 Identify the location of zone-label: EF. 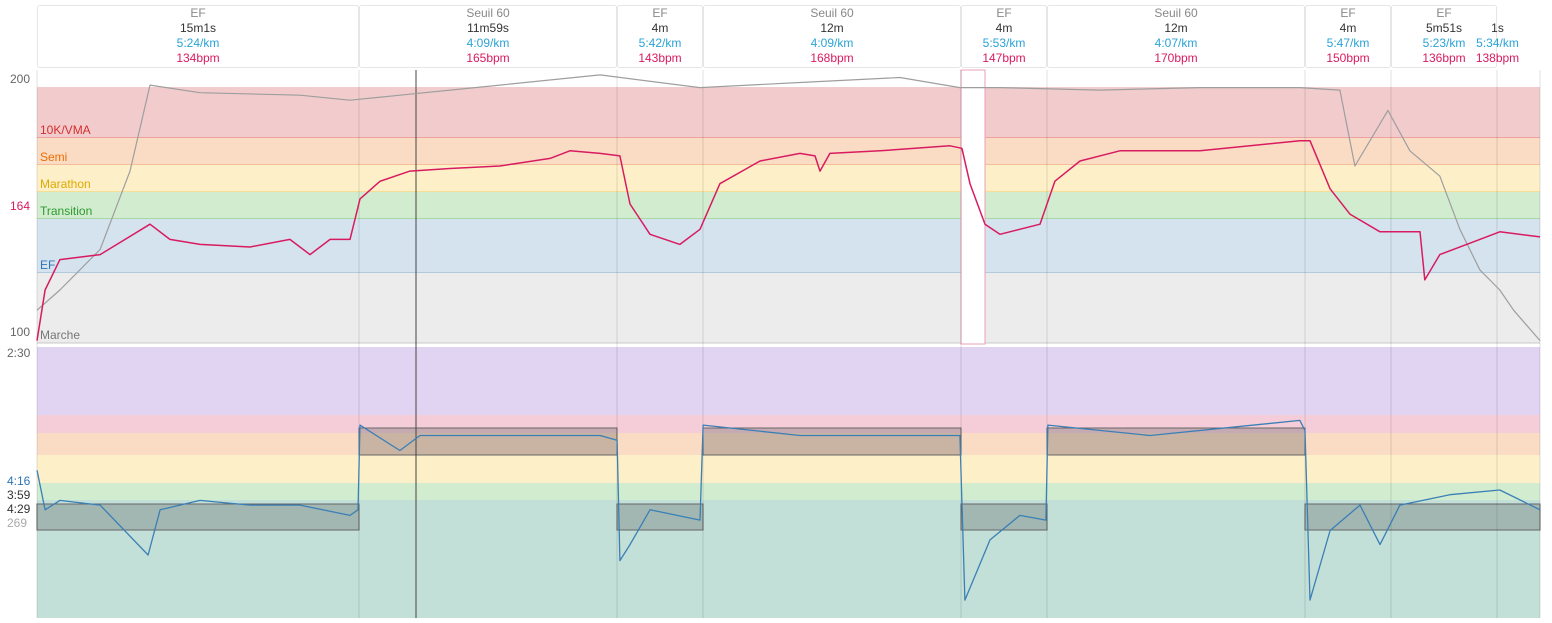
(47, 265).